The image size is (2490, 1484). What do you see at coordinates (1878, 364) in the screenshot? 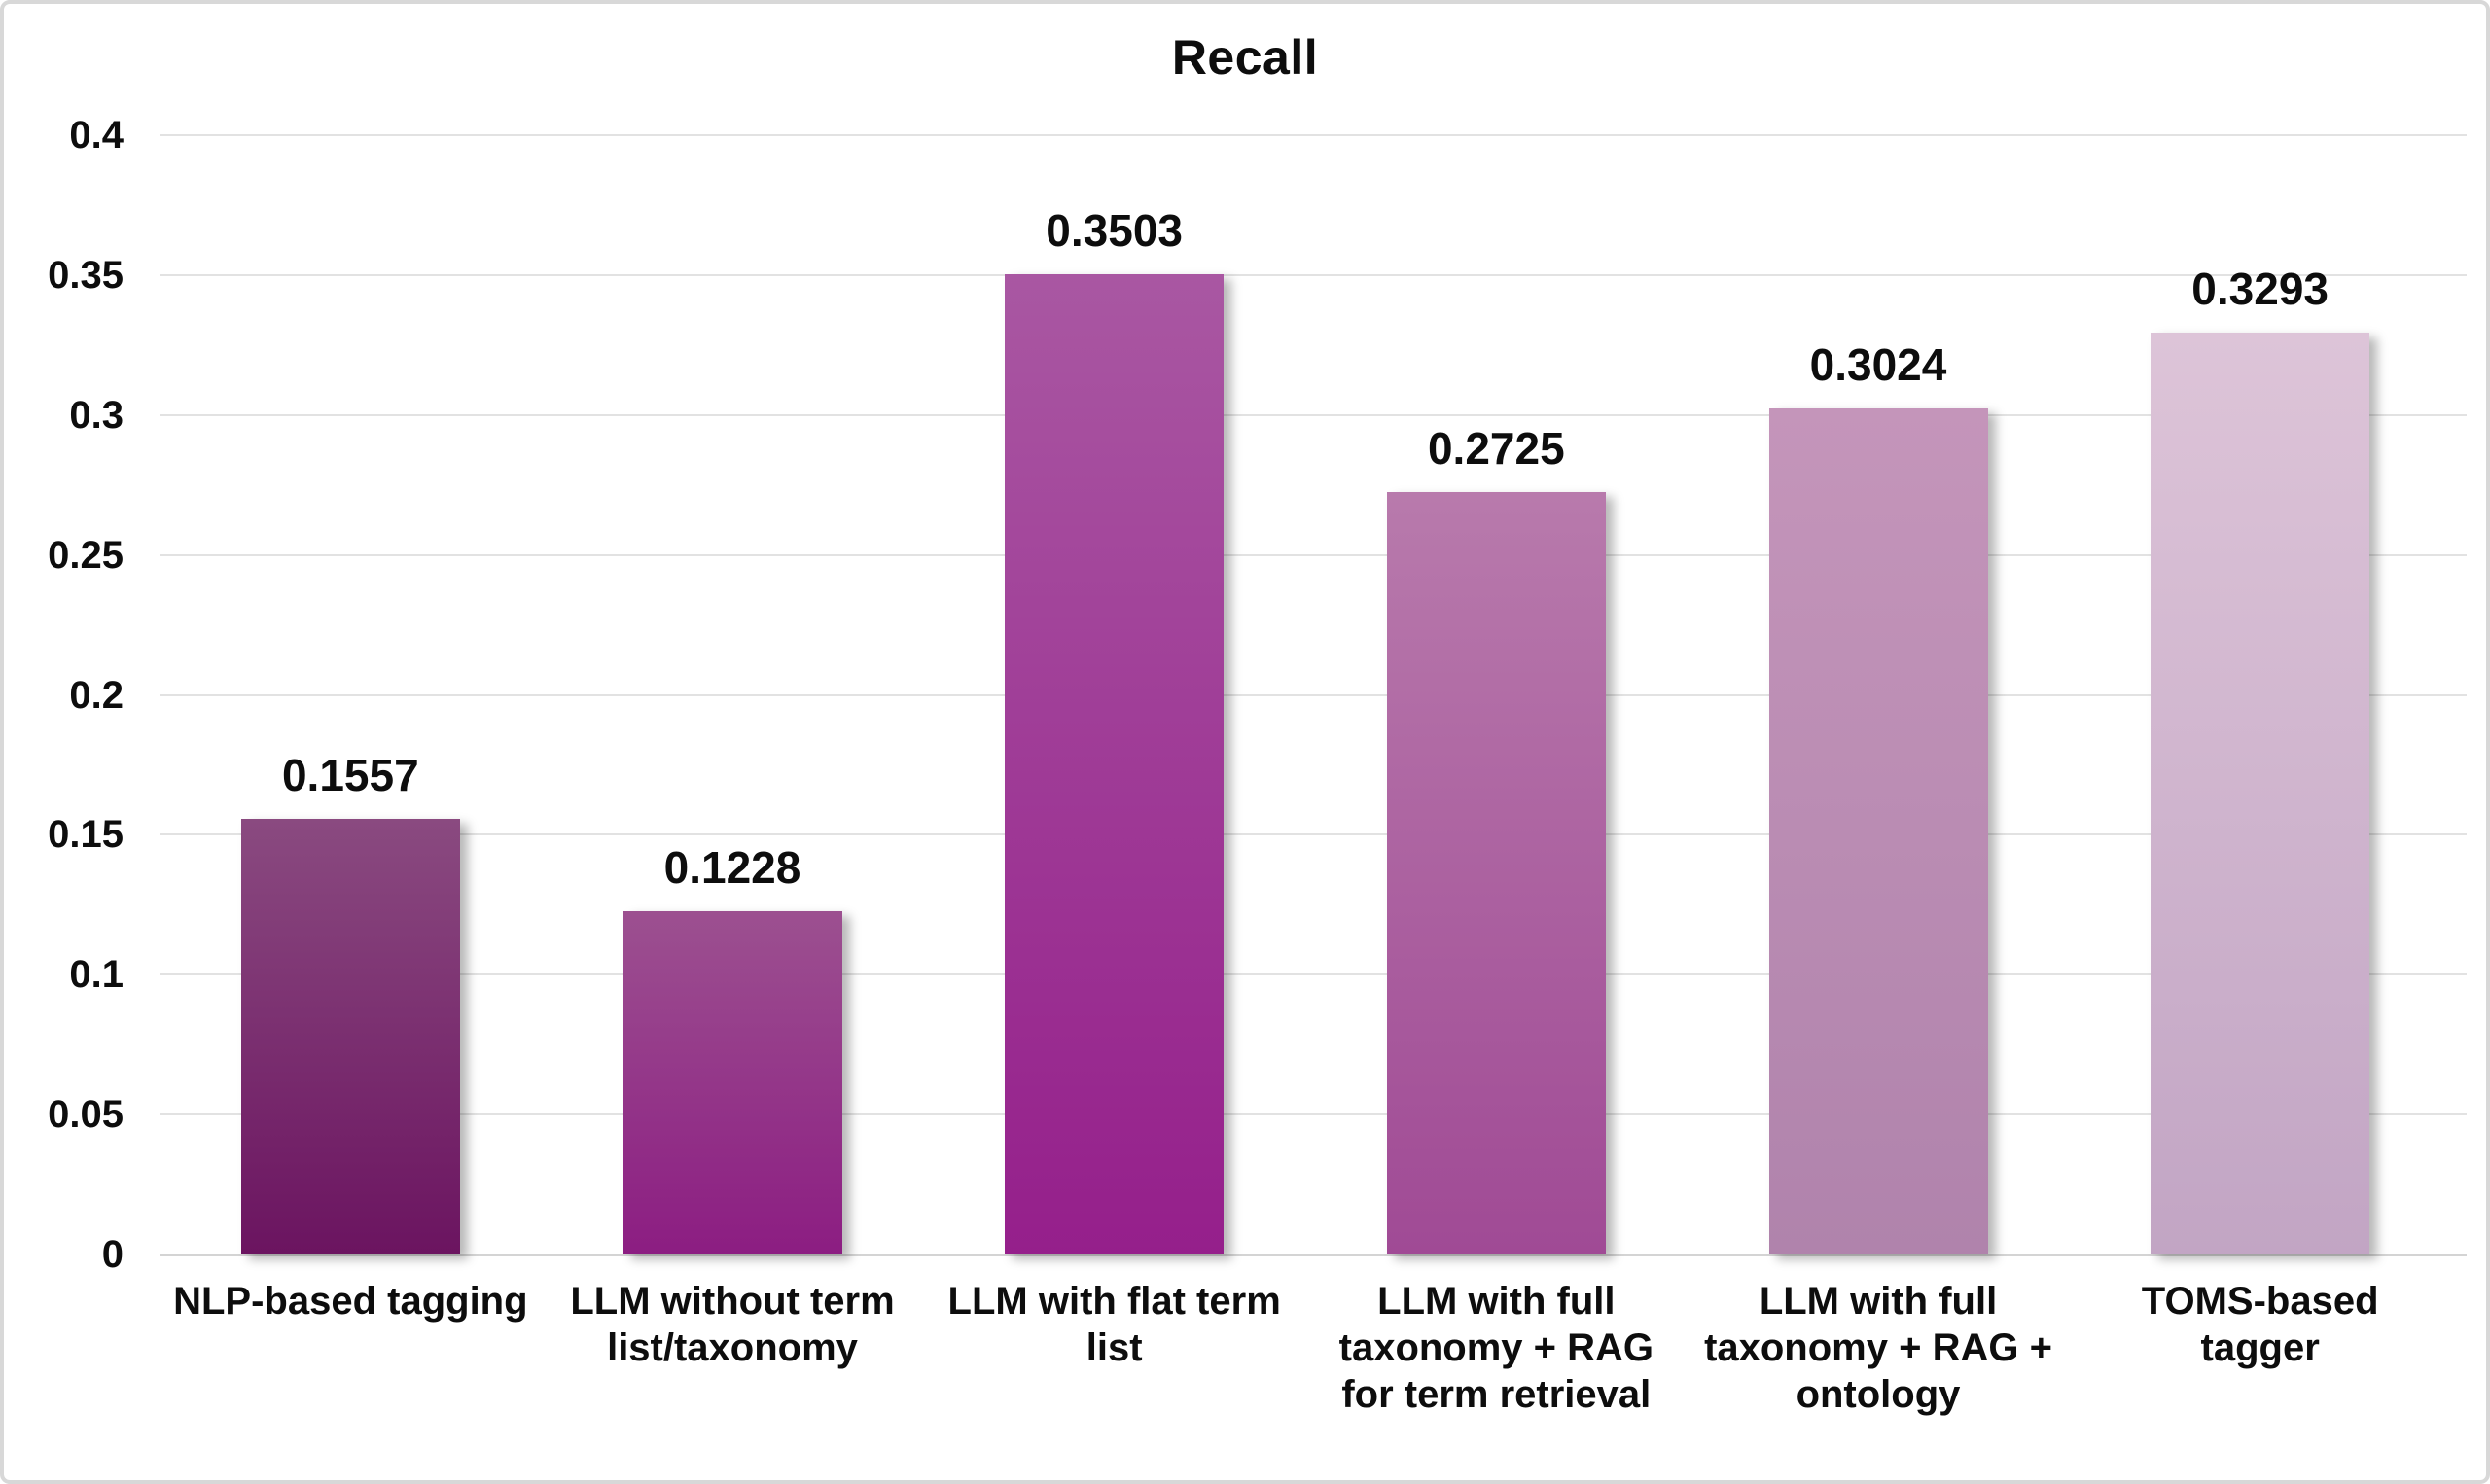
I see `bar-value-label: 0.3024` at bounding box center [1878, 364].